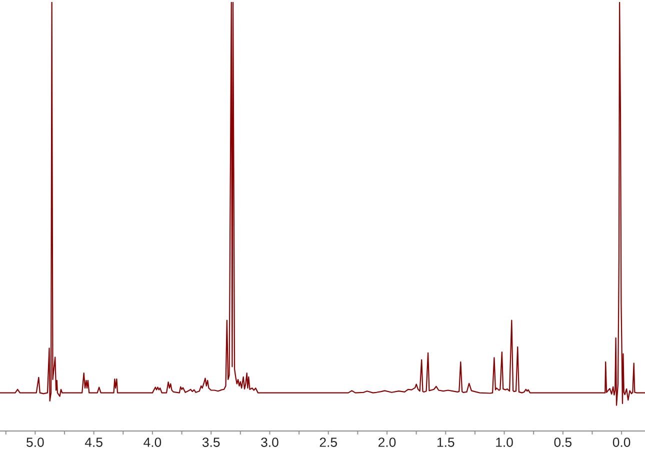 This screenshot has height=450, width=645. What do you see at coordinates (328, 442) in the screenshot?
I see `x-tick-label: 2.5` at bounding box center [328, 442].